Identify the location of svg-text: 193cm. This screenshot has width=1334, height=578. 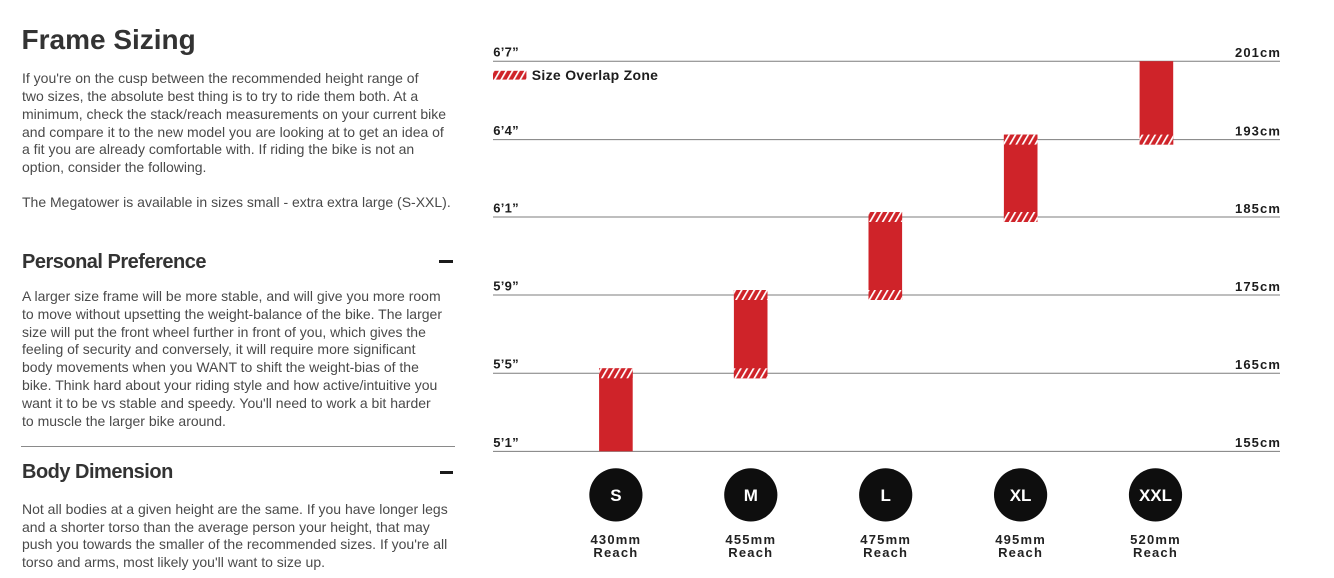
(1258, 130).